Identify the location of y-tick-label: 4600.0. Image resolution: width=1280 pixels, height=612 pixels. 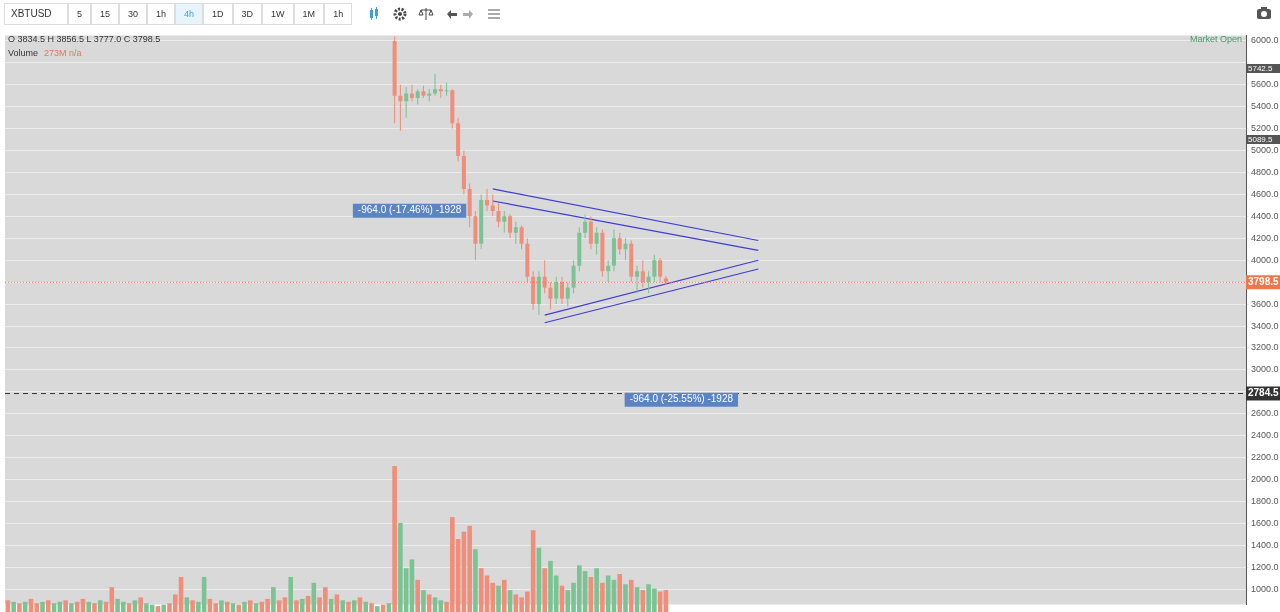
(1265, 193).